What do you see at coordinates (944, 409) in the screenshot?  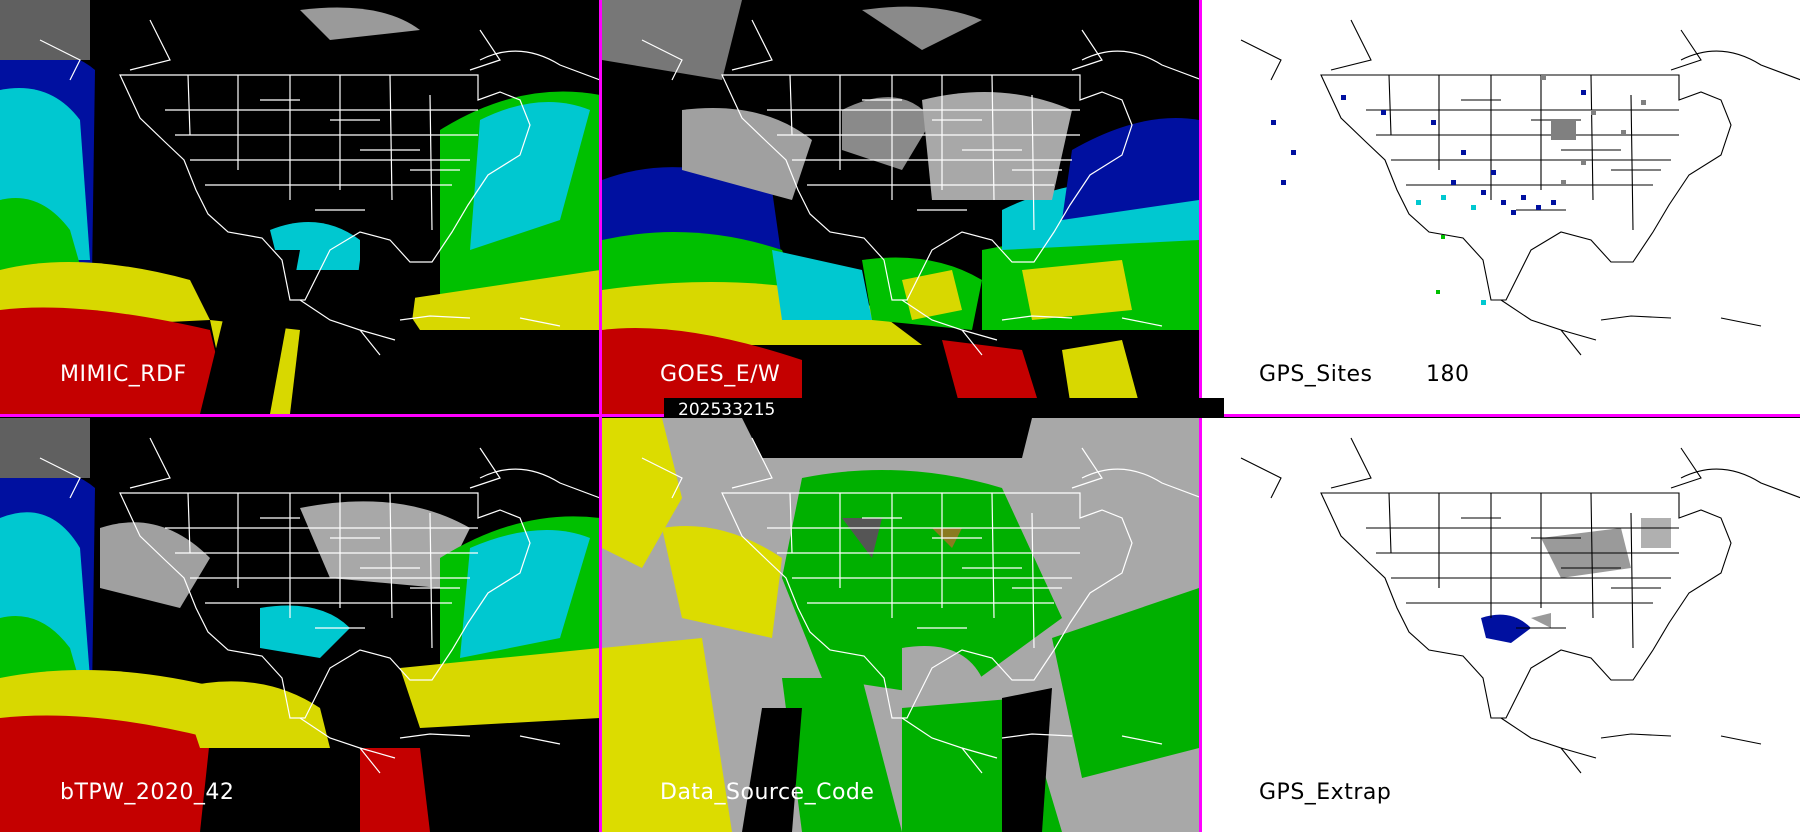 I see `timestamp-bar: 202533215` at bounding box center [944, 409].